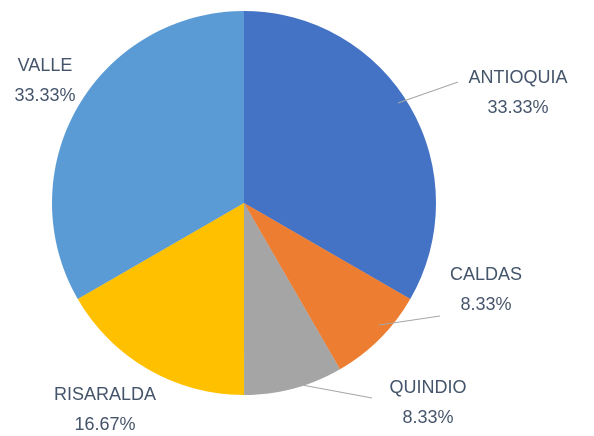 Image resolution: width=594 pixels, height=436 pixels. Describe the element at coordinates (104, 424) in the screenshot. I see `slice-value-label: 16.67%` at that location.